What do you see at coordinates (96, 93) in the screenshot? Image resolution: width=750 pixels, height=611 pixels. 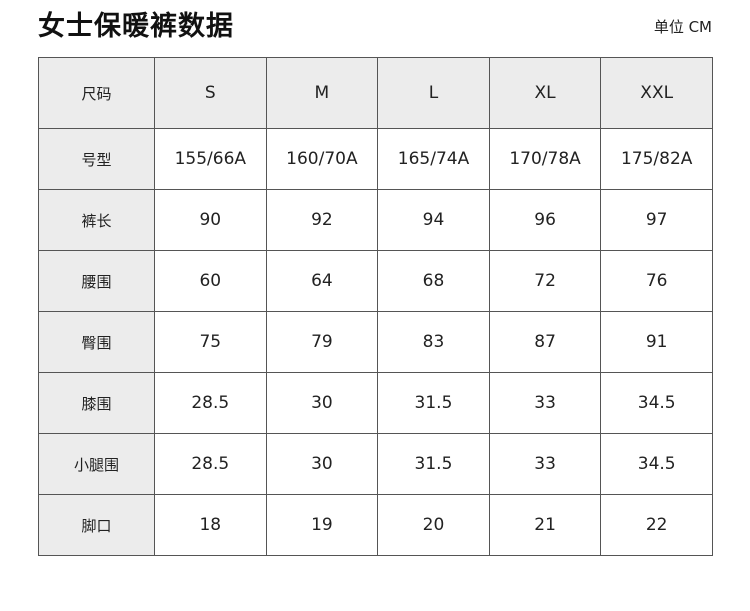 I see `header-label: 尺码` at bounding box center [96, 93].